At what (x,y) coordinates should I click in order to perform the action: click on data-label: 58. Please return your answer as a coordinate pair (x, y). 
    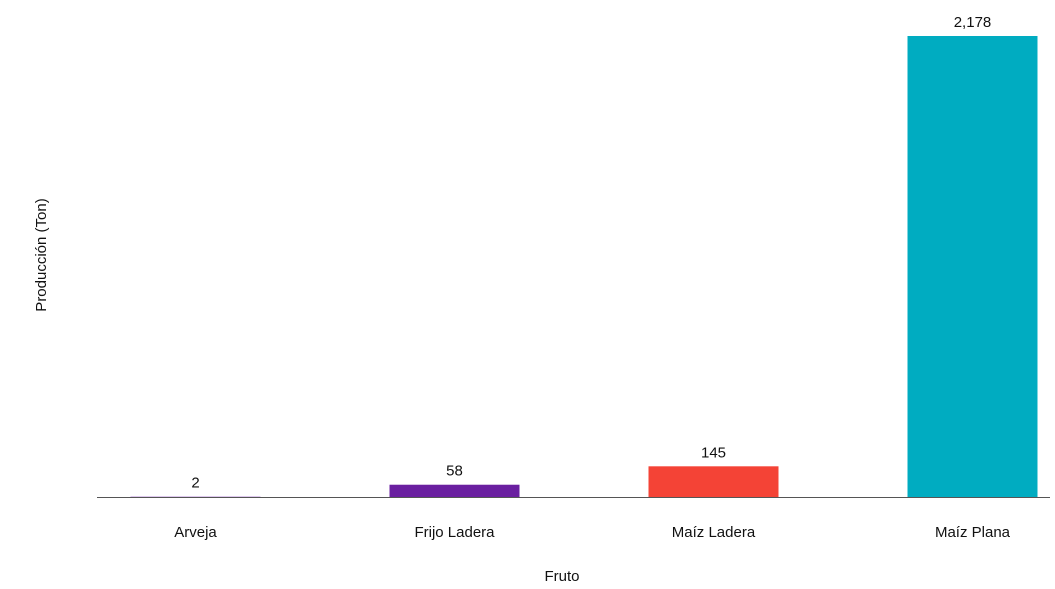
    Looking at the image, I should click on (454, 471).